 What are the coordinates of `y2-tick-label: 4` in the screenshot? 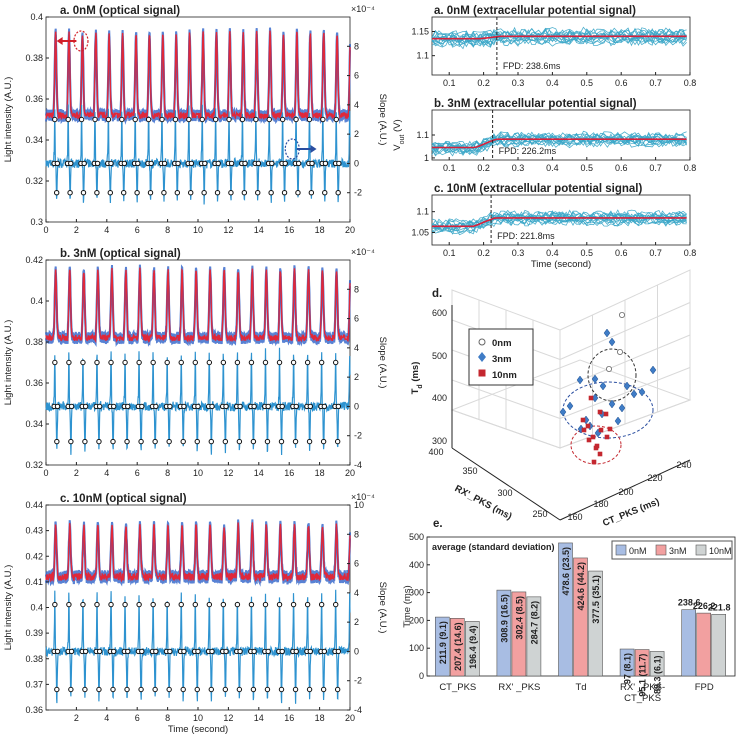 It's located at (356, 593).